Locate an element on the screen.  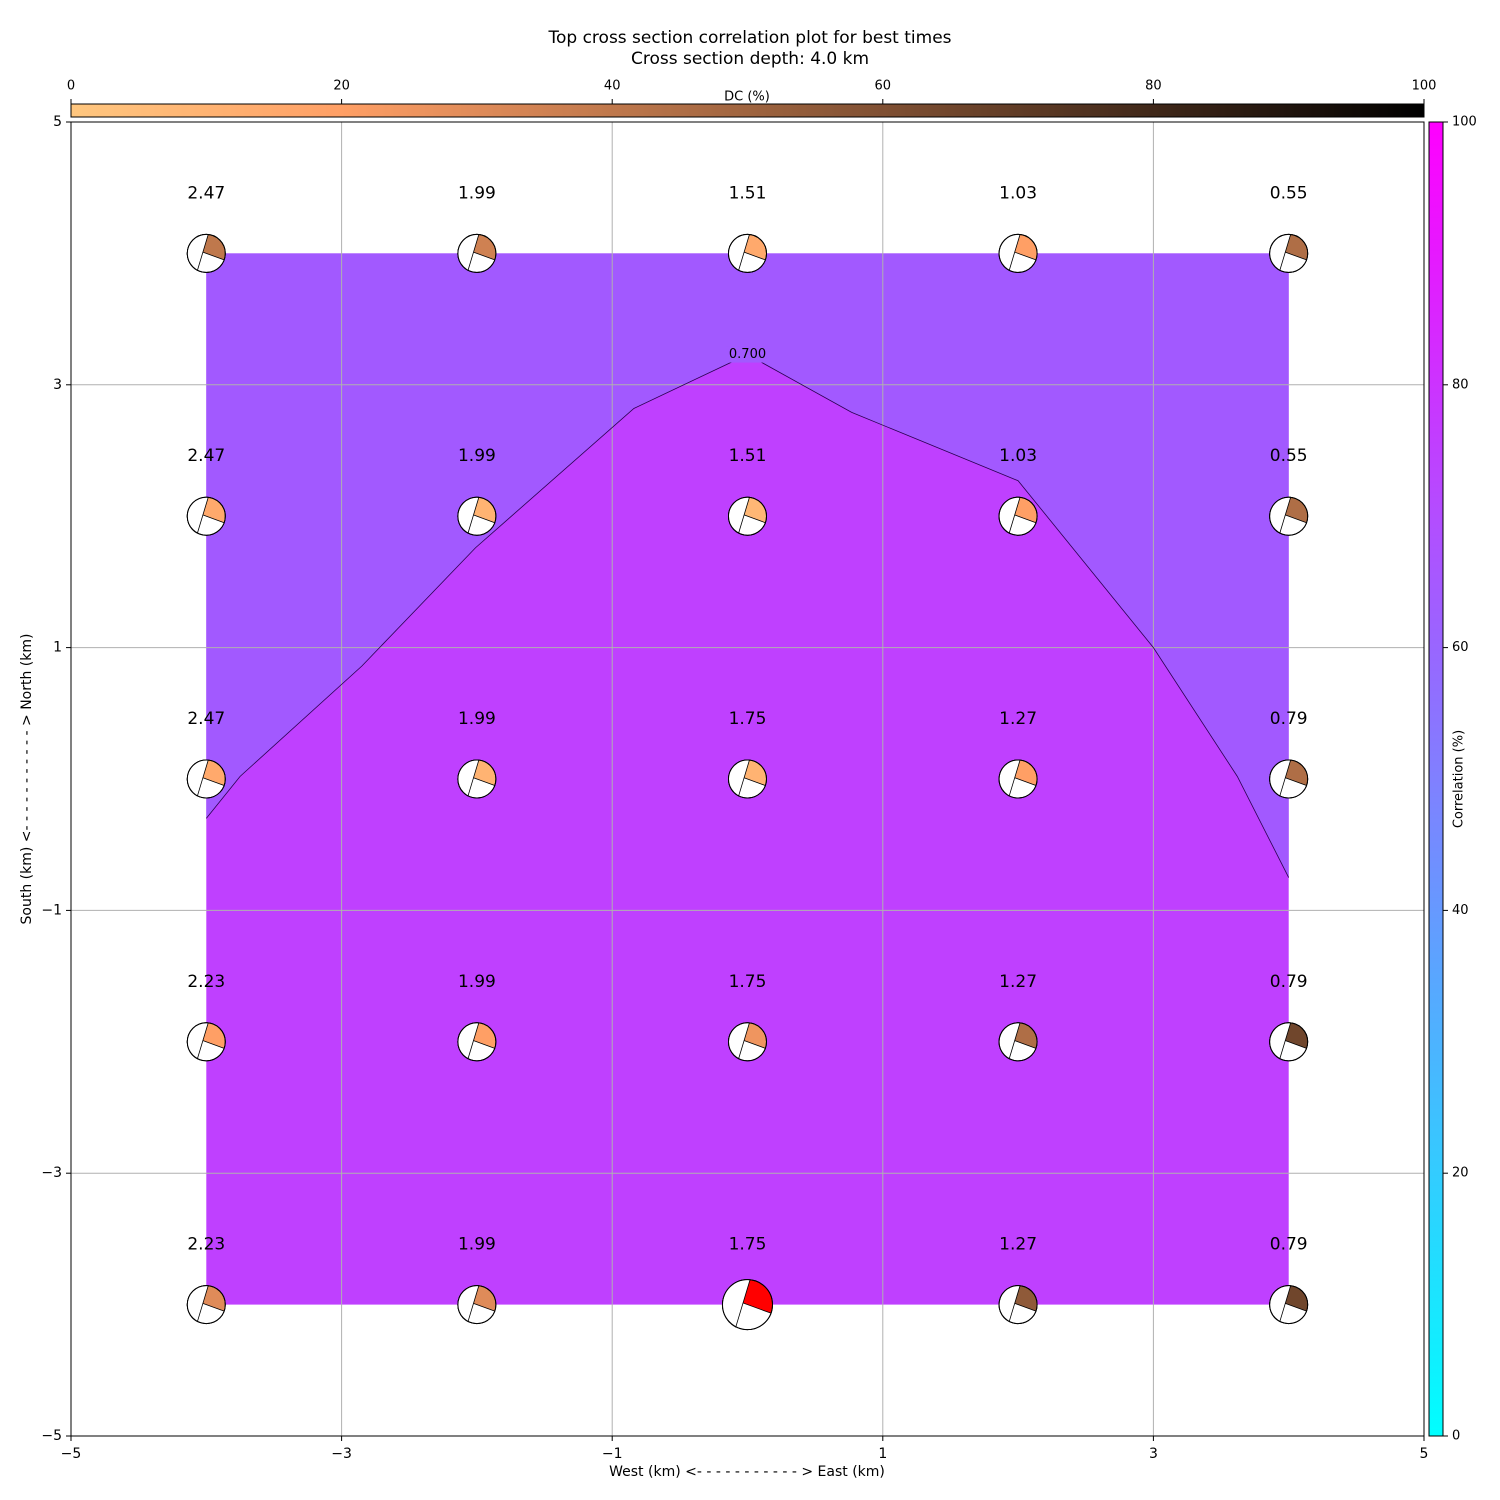
chart-subtitle: Cross section depth: 4.0 km is located at coordinates (750, 59).